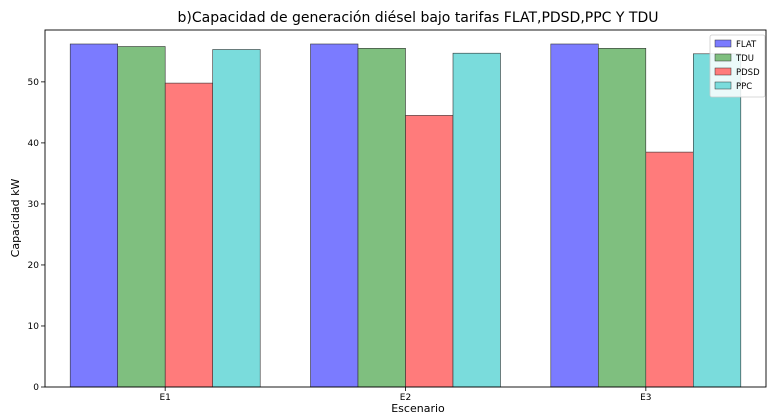 The width and height of the screenshot is (771, 417). Describe the element at coordinates (574, 215) in the screenshot. I see `bar-flat-e3` at that location.